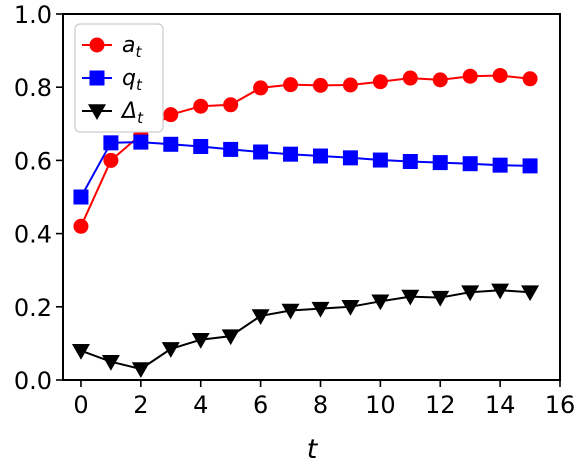  I want to click on x-tick-label: 6, so click(260, 405).